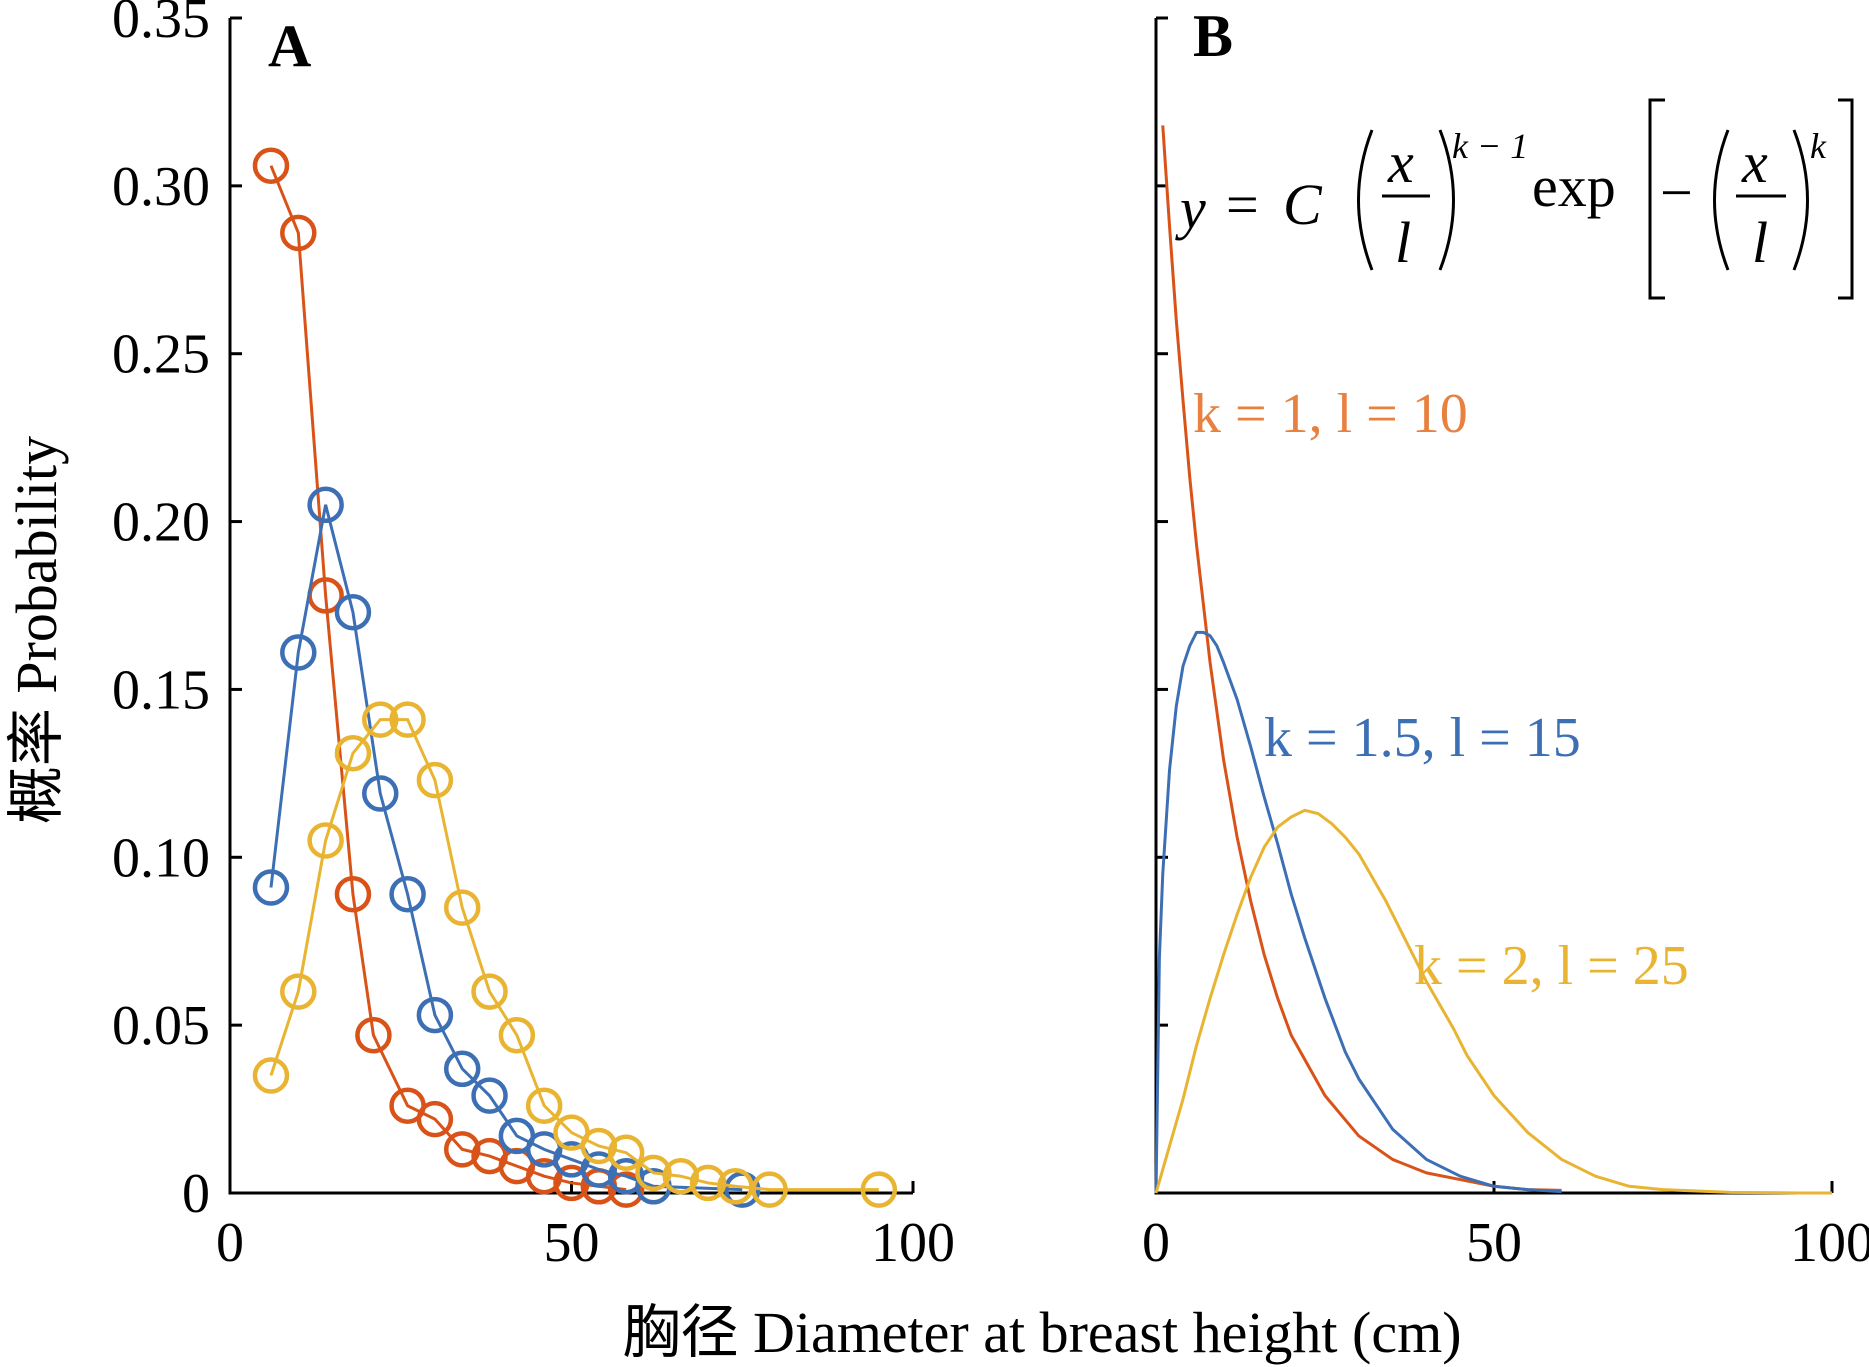  I want to click on curve-label-k2-l25: k = 2, l = 25, so click(1551, 966).